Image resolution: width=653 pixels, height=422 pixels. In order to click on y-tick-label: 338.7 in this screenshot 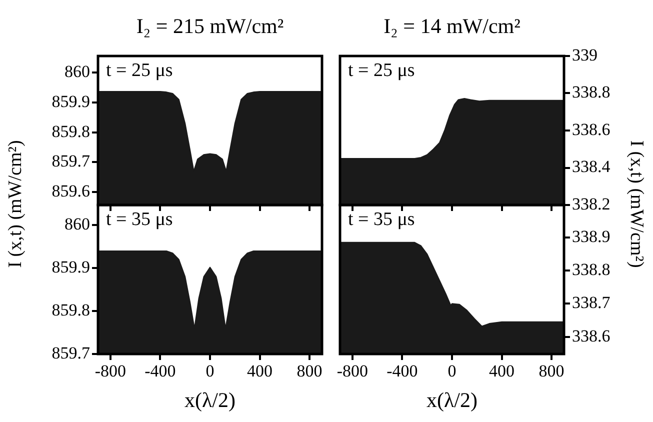, I will do `click(591, 302)`.